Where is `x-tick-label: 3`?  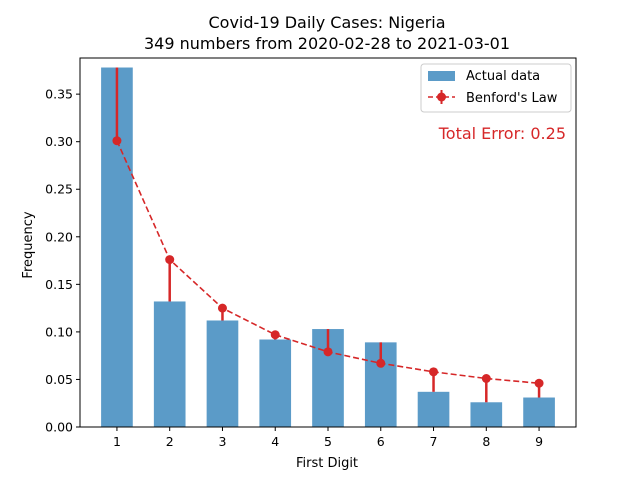 x-tick-label: 3 is located at coordinates (222, 441).